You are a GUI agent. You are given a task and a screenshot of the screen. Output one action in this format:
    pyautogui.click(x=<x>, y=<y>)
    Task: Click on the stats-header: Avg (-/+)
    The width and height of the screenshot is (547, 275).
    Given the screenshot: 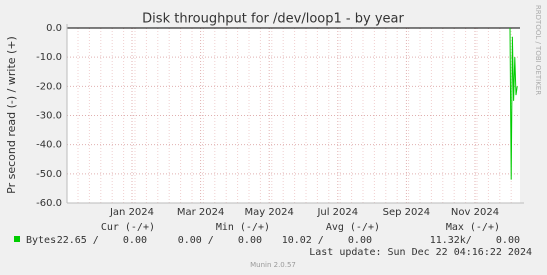 What is the action you would take?
    pyautogui.click(x=353, y=227)
    